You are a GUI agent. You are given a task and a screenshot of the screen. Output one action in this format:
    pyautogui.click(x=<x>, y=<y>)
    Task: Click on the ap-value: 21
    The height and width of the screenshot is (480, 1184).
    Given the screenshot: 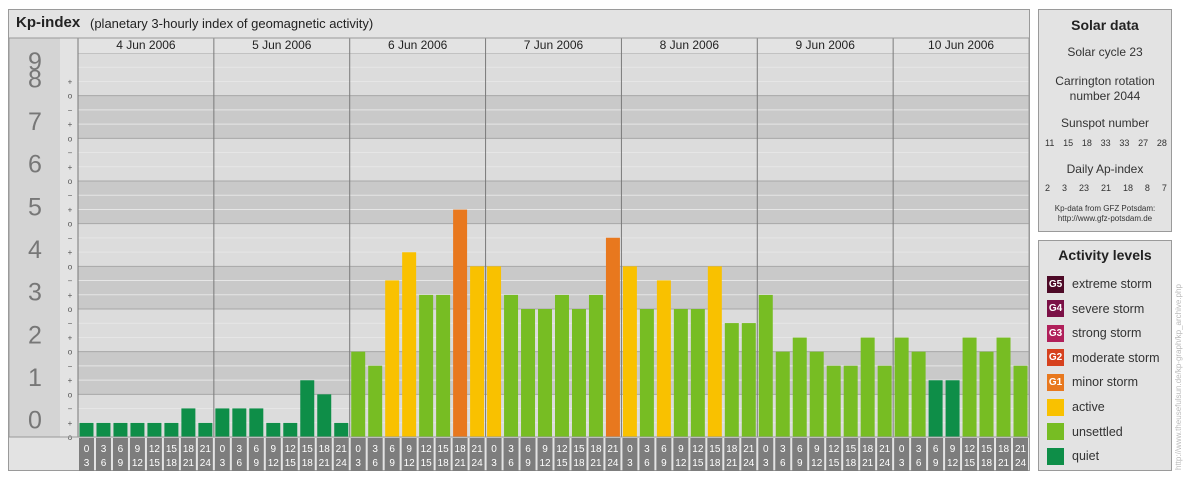 What is the action you would take?
    pyautogui.click(x=1105, y=188)
    